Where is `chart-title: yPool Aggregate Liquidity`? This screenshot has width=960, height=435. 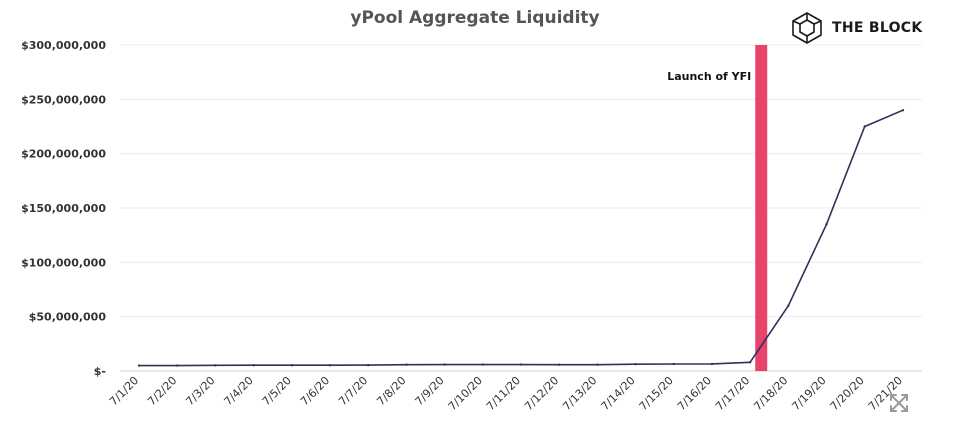 chart-title: yPool Aggregate Liquidity is located at coordinates (475, 18).